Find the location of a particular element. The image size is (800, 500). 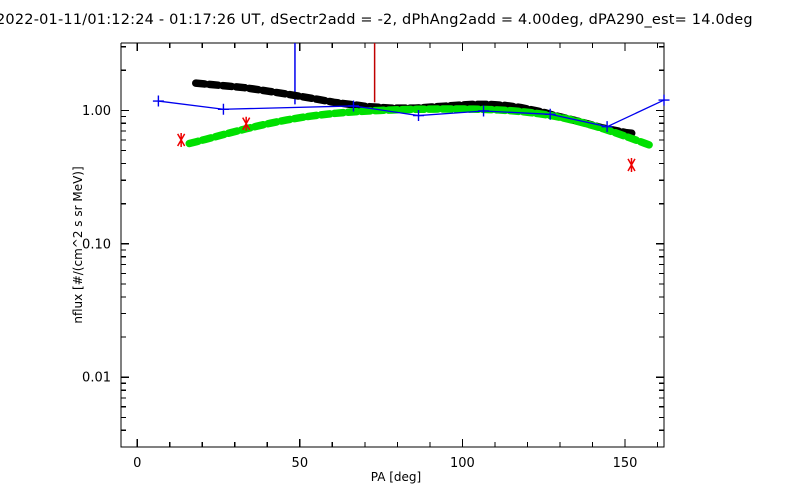

data-series-group is located at coordinates (411, 114).